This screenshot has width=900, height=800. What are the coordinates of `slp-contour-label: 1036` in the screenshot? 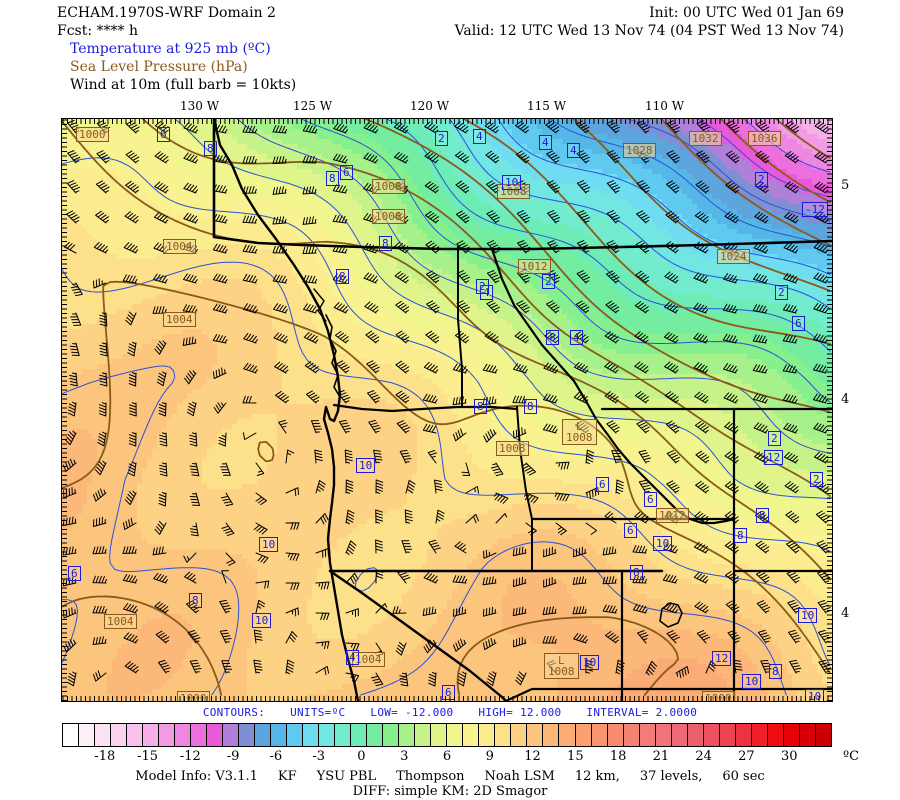 It's located at (764, 138).